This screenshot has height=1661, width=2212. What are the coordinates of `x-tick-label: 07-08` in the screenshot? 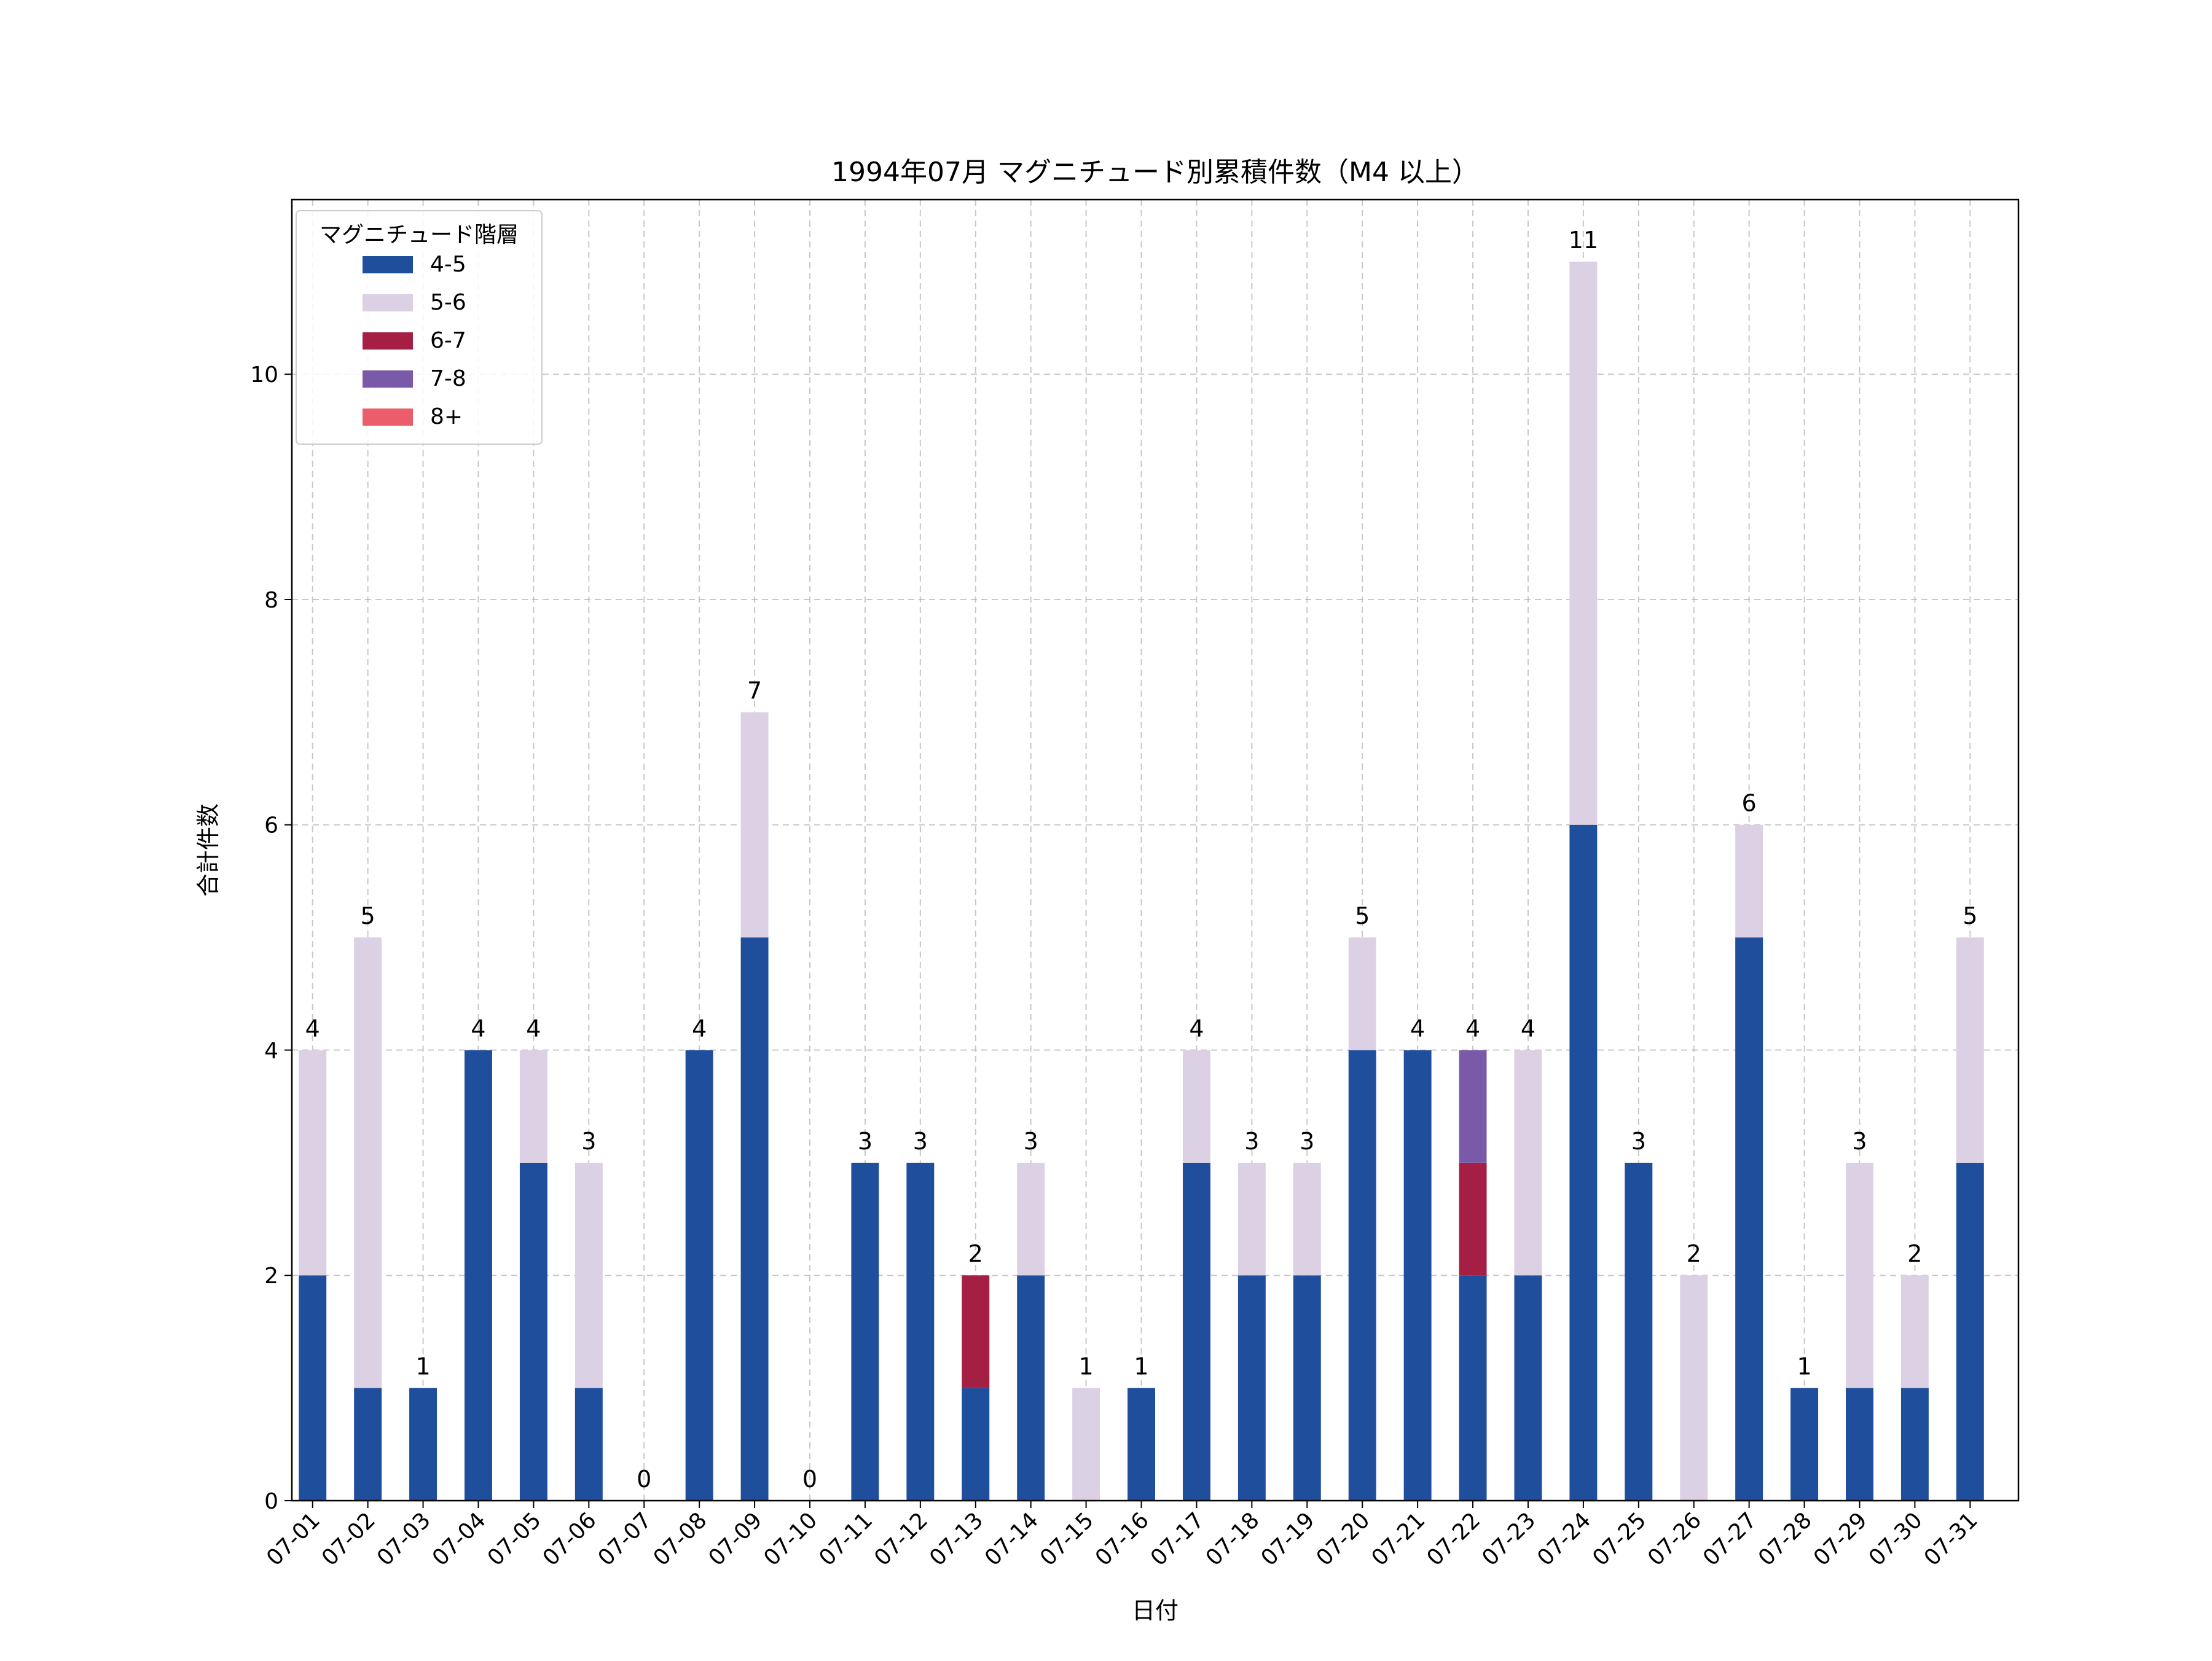 It's located at (680, 1539).